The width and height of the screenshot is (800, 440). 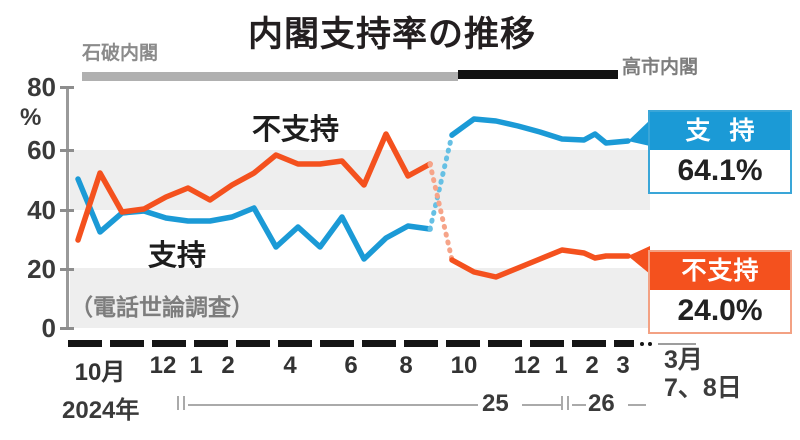 What do you see at coordinates (660, 67) in the screenshot?
I see `cabinet-label-takaichi: 高市内閣` at bounding box center [660, 67].